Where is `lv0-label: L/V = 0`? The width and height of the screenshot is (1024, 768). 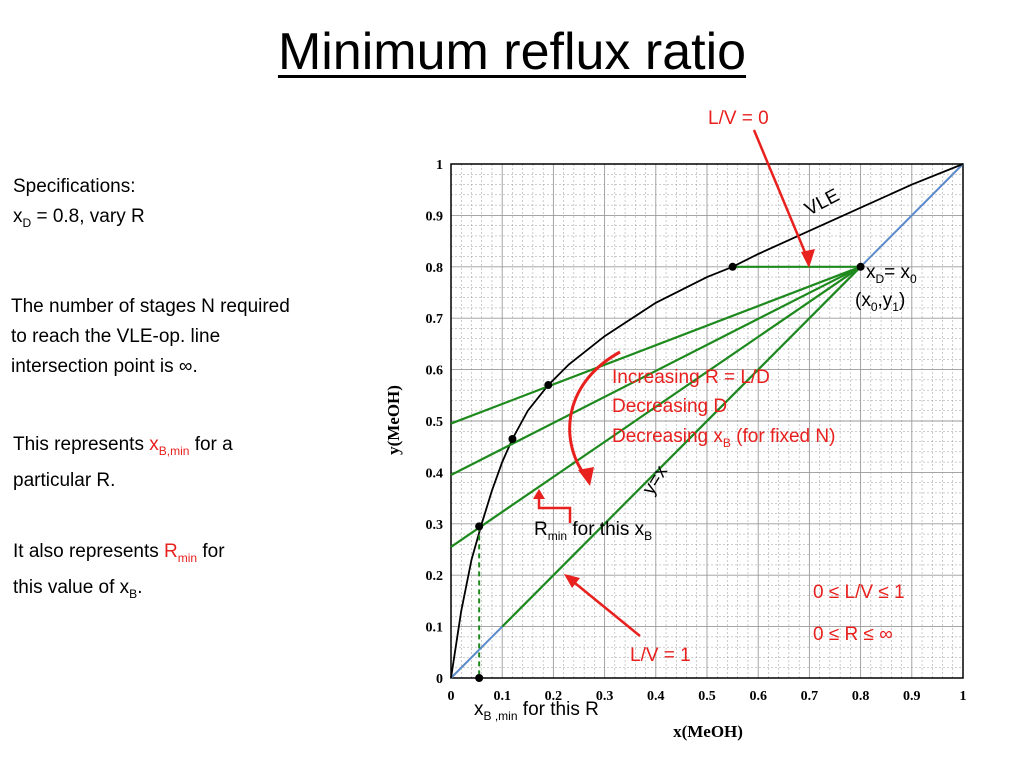 lv0-label: L/V = 0 is located at coordinates (738, 118).